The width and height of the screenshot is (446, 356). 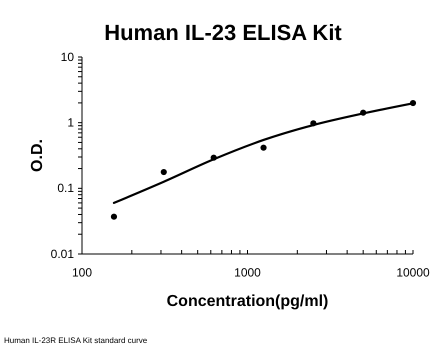 I want to click on chart-title: Human IL-23 ELISA Kit, so click(x=223, y=32).